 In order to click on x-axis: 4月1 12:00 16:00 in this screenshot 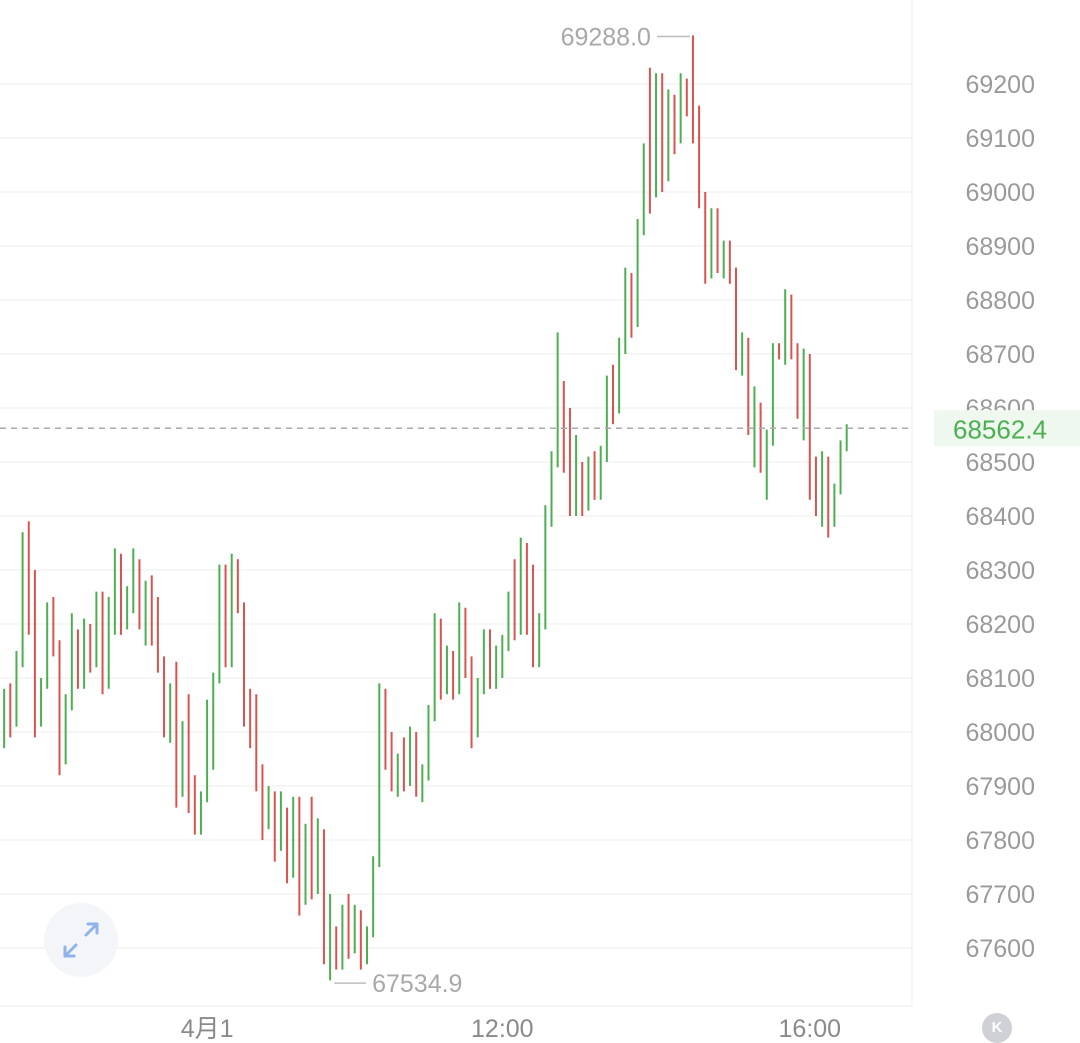, I will do `click(511, 1029)`.